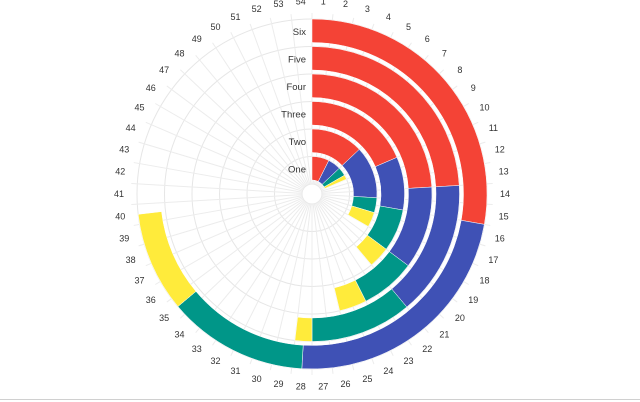 This screenshot has height=402, width=640. I want to click on angular-tick-label: 45, so click(140, 107).